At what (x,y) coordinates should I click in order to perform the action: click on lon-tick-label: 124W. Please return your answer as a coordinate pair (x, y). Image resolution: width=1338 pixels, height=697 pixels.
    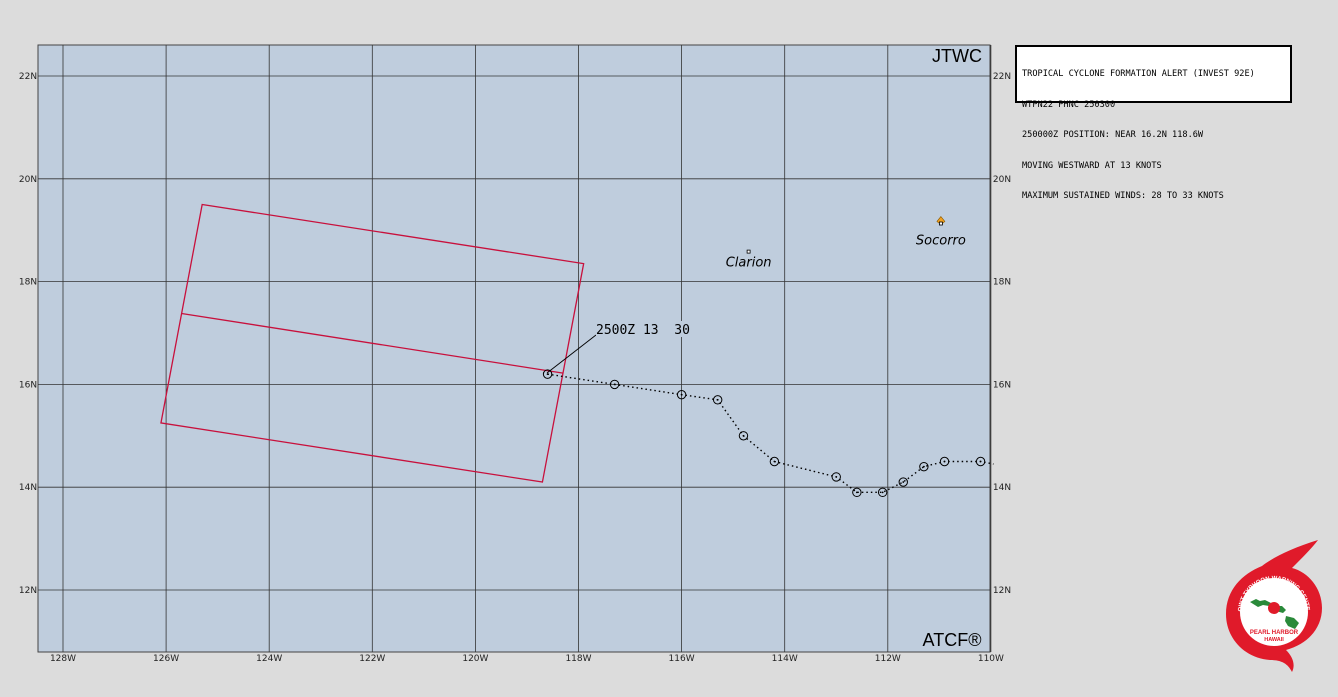
    Looking at the image, I should click on (269, 659).